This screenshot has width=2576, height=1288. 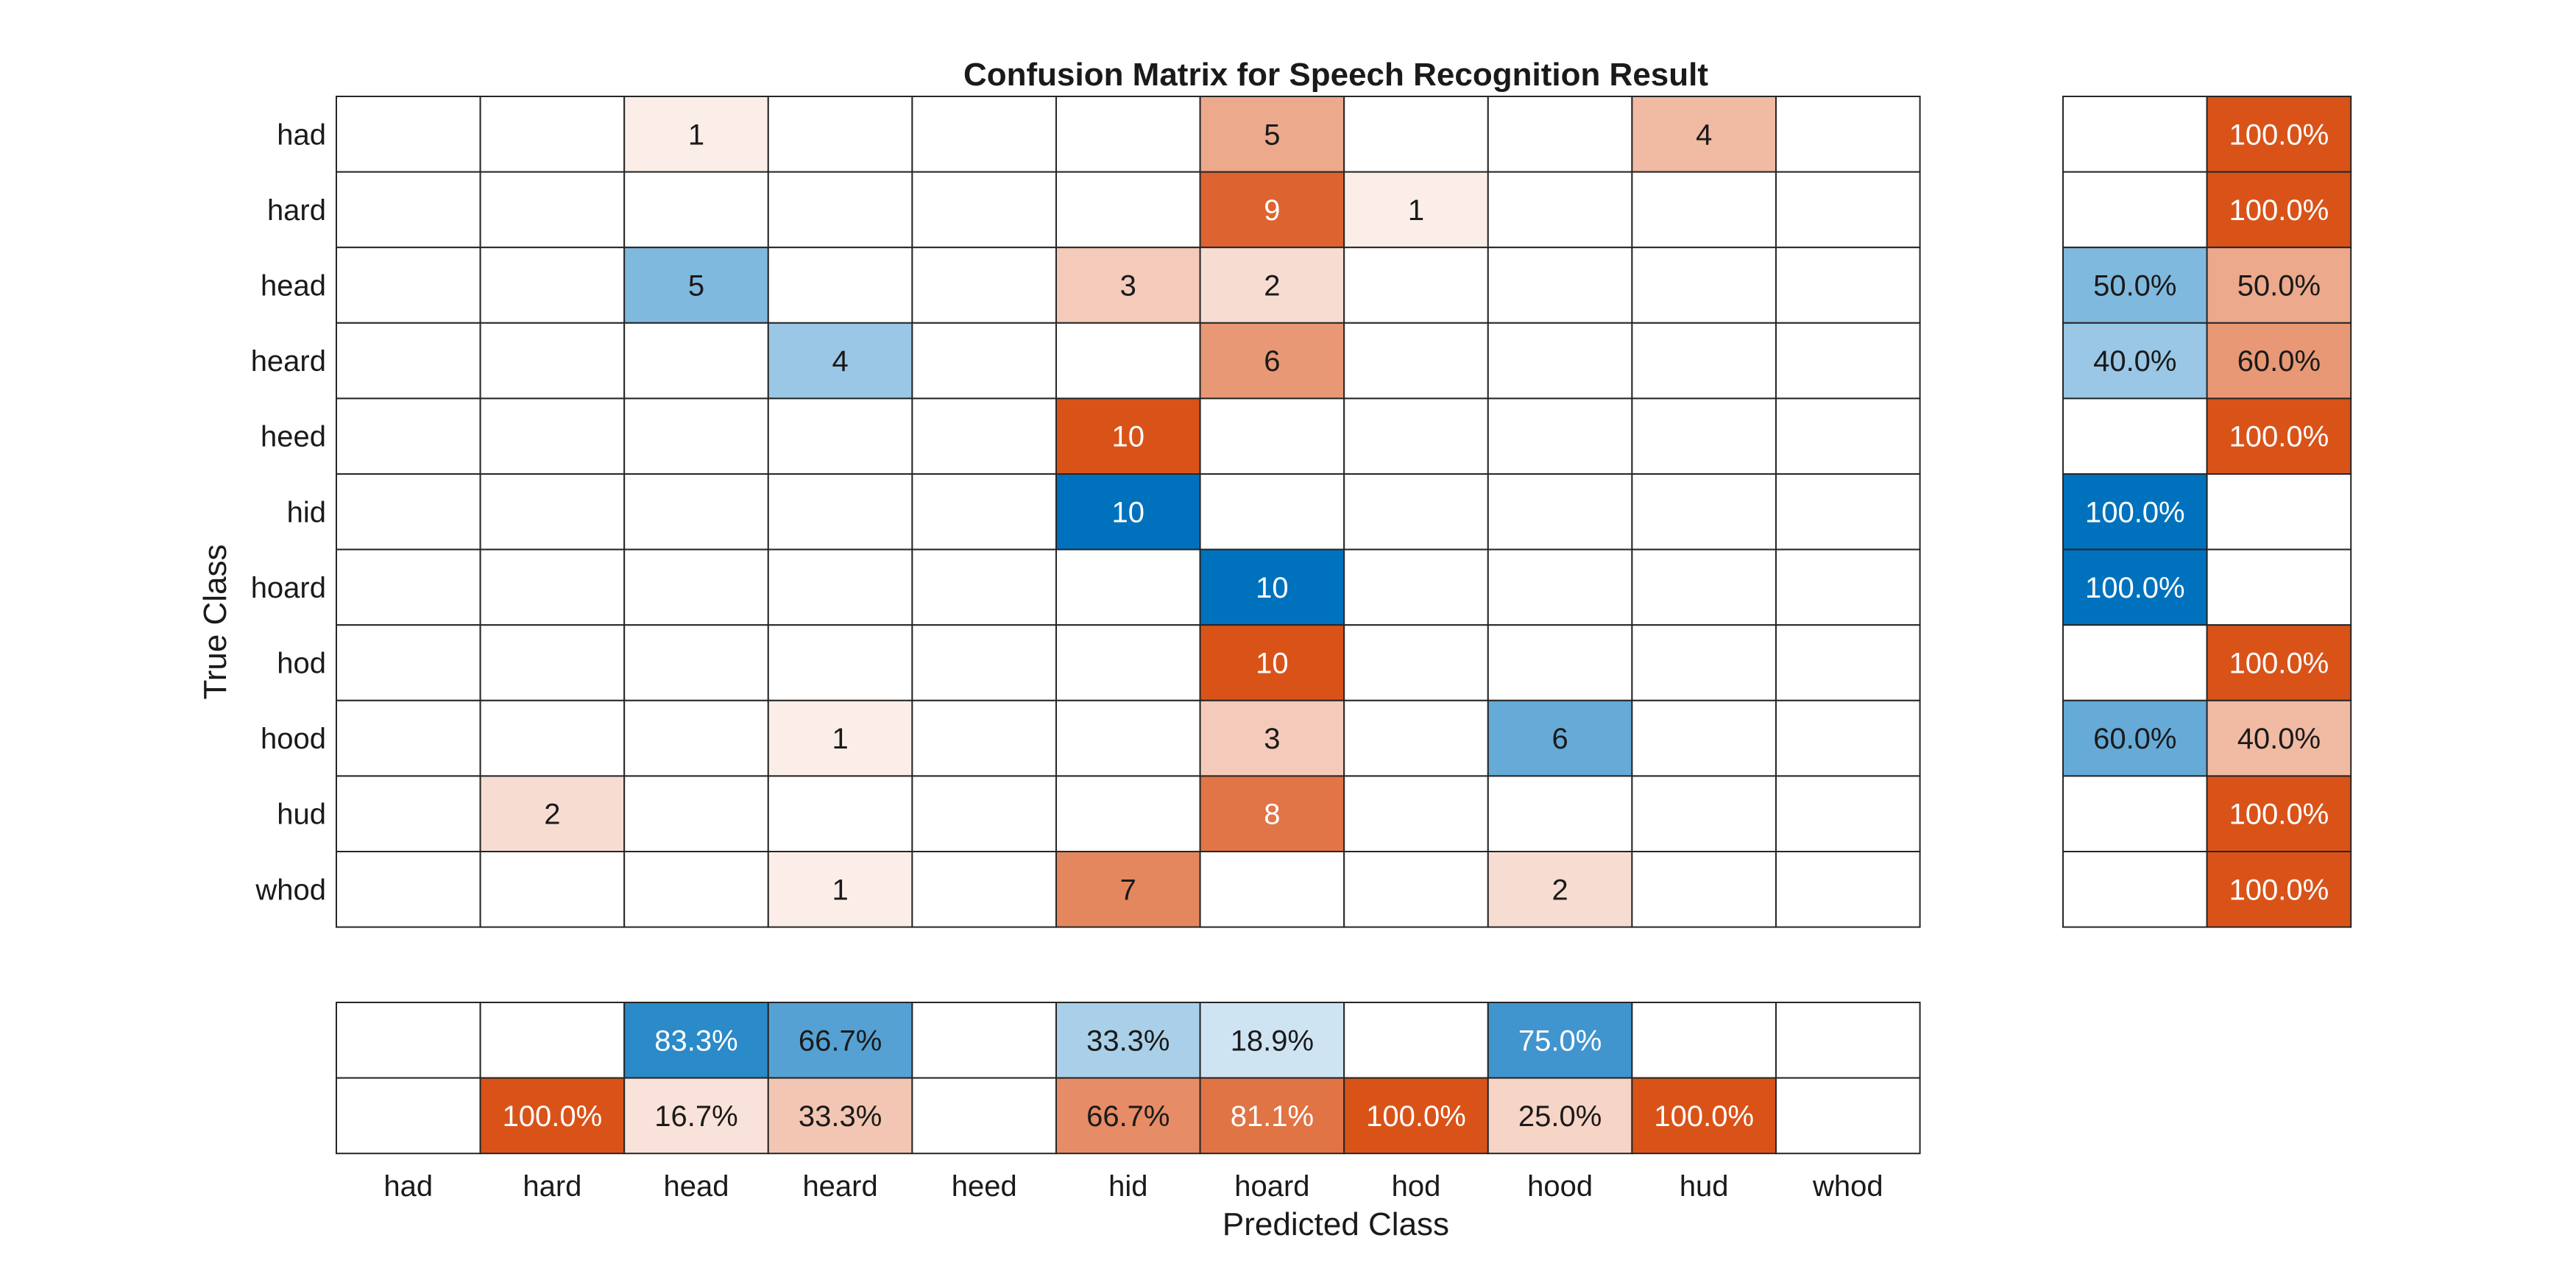 I want to click on column-summary-hid-correct, so click(x=1128, y=1040).